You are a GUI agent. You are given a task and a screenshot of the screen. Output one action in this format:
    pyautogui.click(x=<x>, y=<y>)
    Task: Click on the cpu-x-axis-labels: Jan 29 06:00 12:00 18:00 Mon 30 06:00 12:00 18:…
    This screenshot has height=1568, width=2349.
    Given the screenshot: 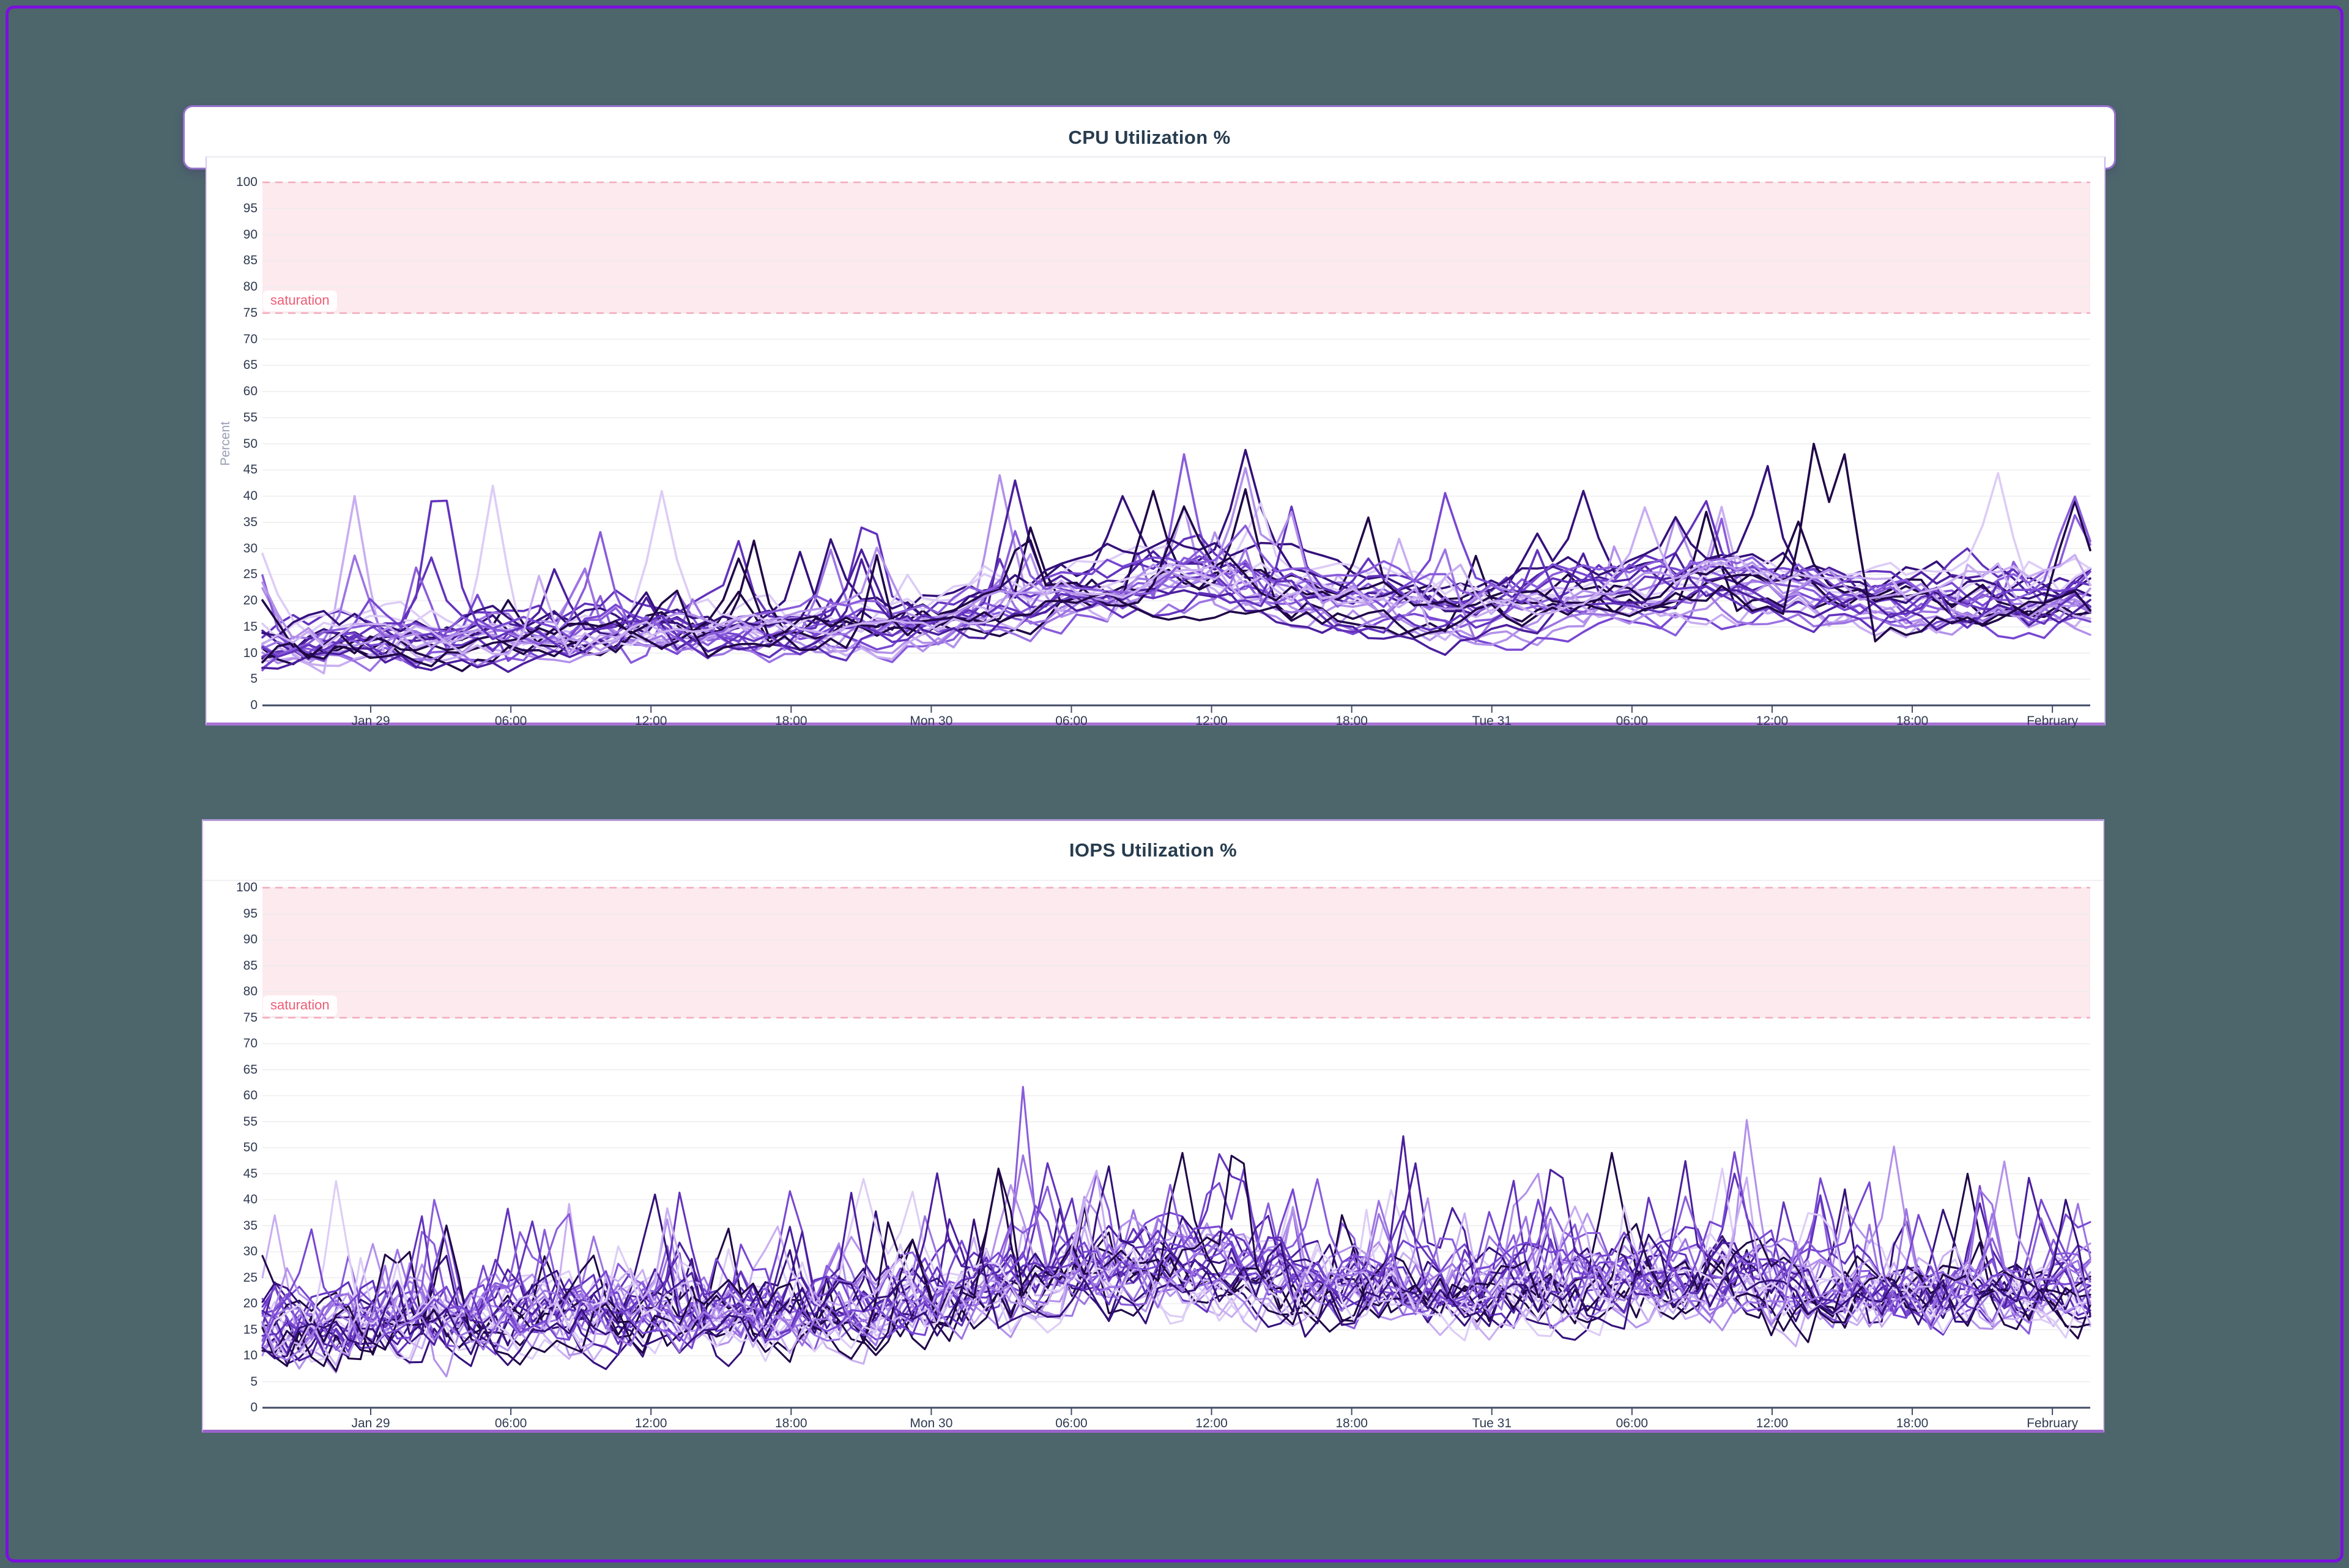 What is the action you would take?
    pyautogui.click(x=1176, y=720)
    